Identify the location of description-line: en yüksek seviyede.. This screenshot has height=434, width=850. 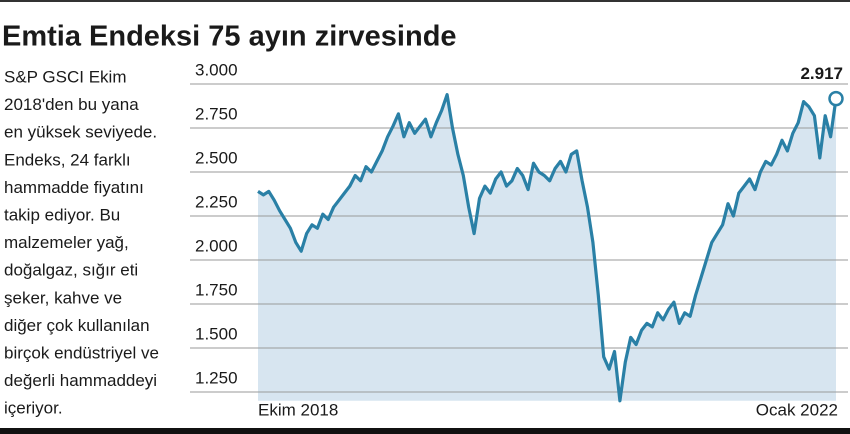
(80, 132).